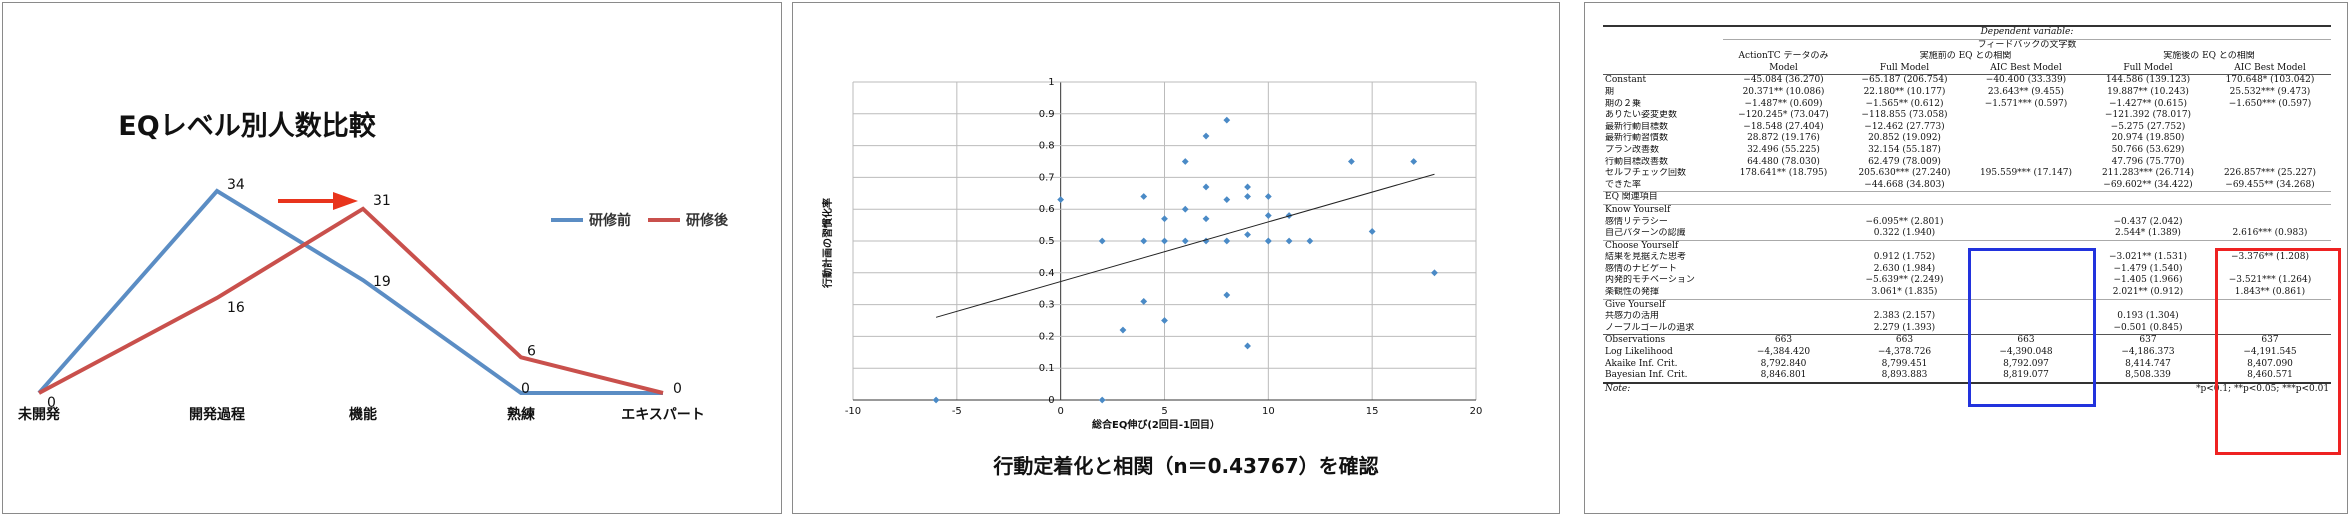 The image size is (2350, 518). Describe the element at coordinates (1047, 368) in the screenshot. I see `y-tick-label: 0.1` at that location.